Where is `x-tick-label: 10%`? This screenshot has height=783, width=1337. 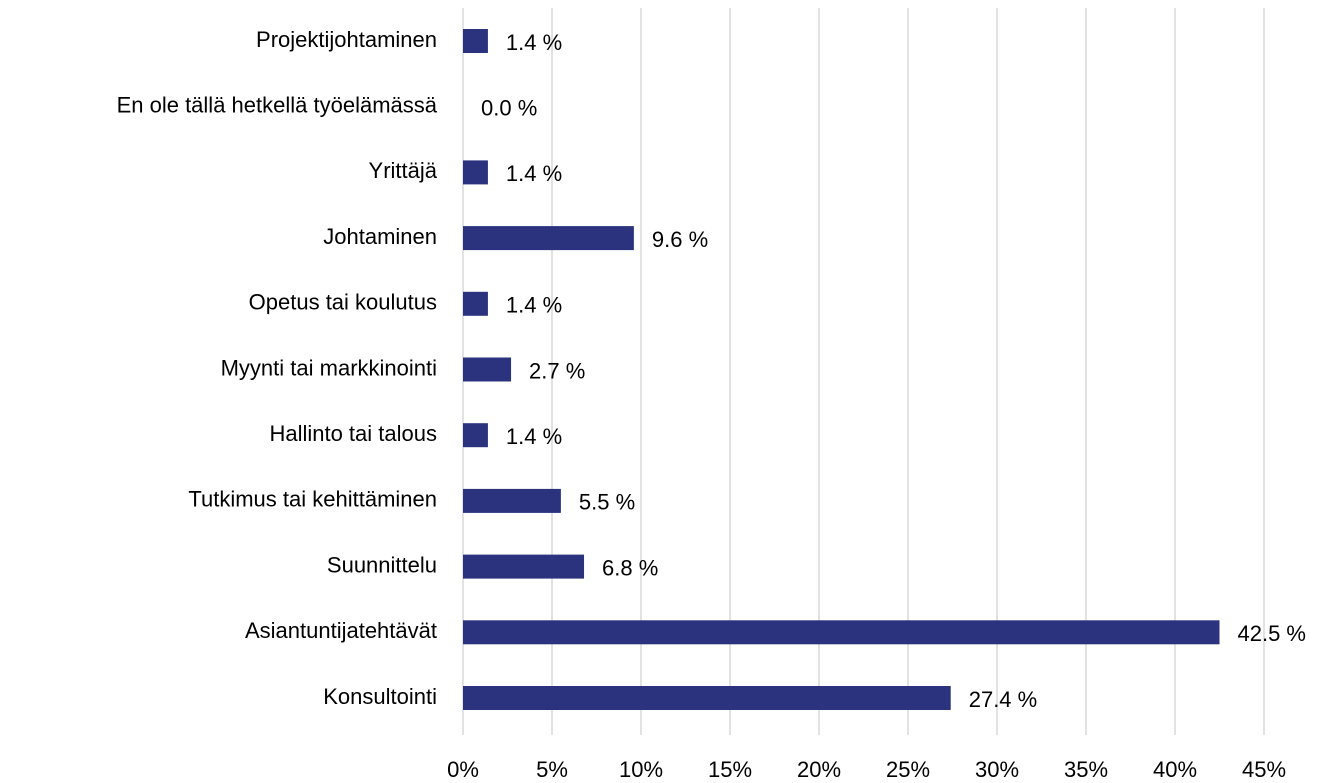
x-tick-label: 10% is located at coordinates (641, 769).